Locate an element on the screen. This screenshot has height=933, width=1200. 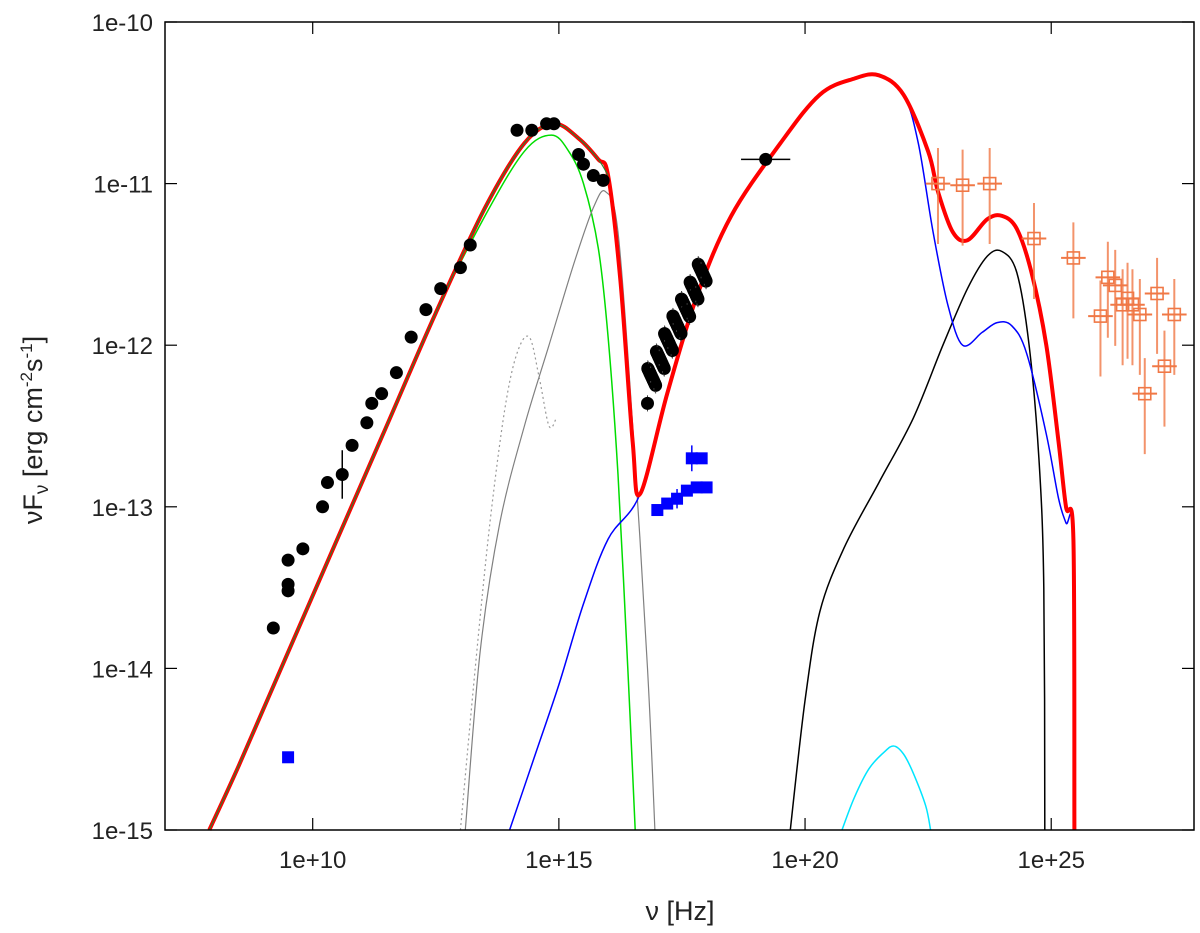
x-tick-label: 1e+15 is located at coordinates (558, 860).